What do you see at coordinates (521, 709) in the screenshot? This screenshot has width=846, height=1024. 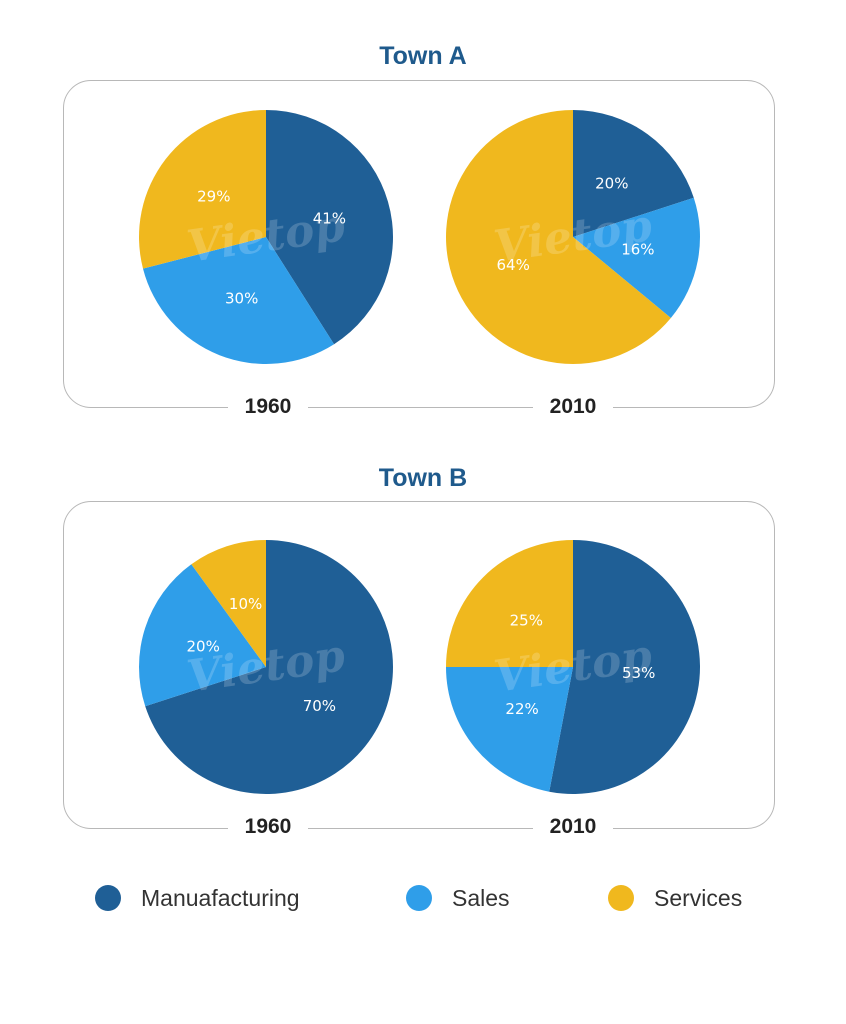 I see `slice-label-sales: 22%` at bounding box center [521, 709].